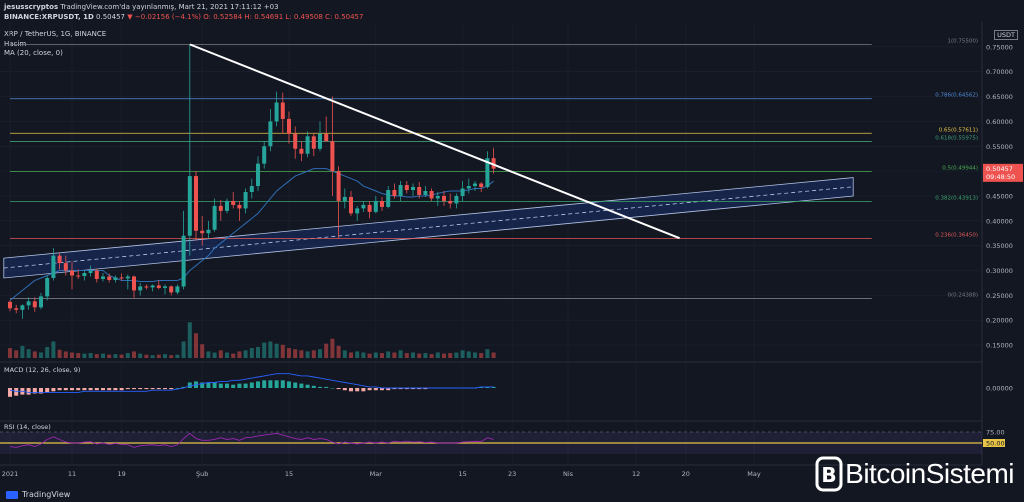 This screenshot has height=502, width=1024. I want to click on price-change: ▼ −0.02156 (−4.1%), so click(164, 17).